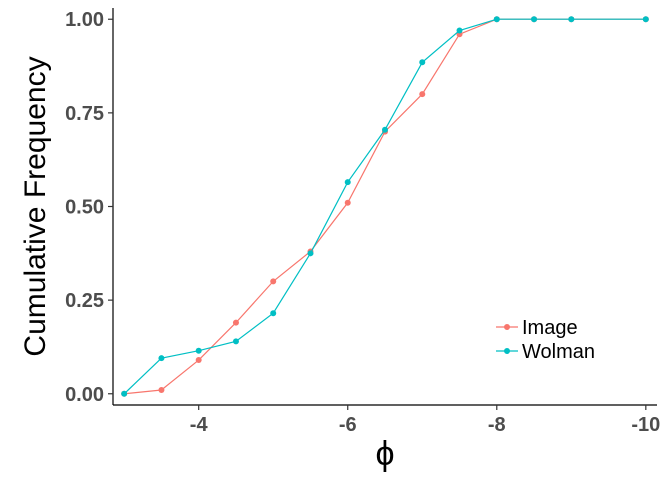  Describe the element at coordinates (84, 114) in the screenshot. I see `y-tick-label: 0.75` at that location.